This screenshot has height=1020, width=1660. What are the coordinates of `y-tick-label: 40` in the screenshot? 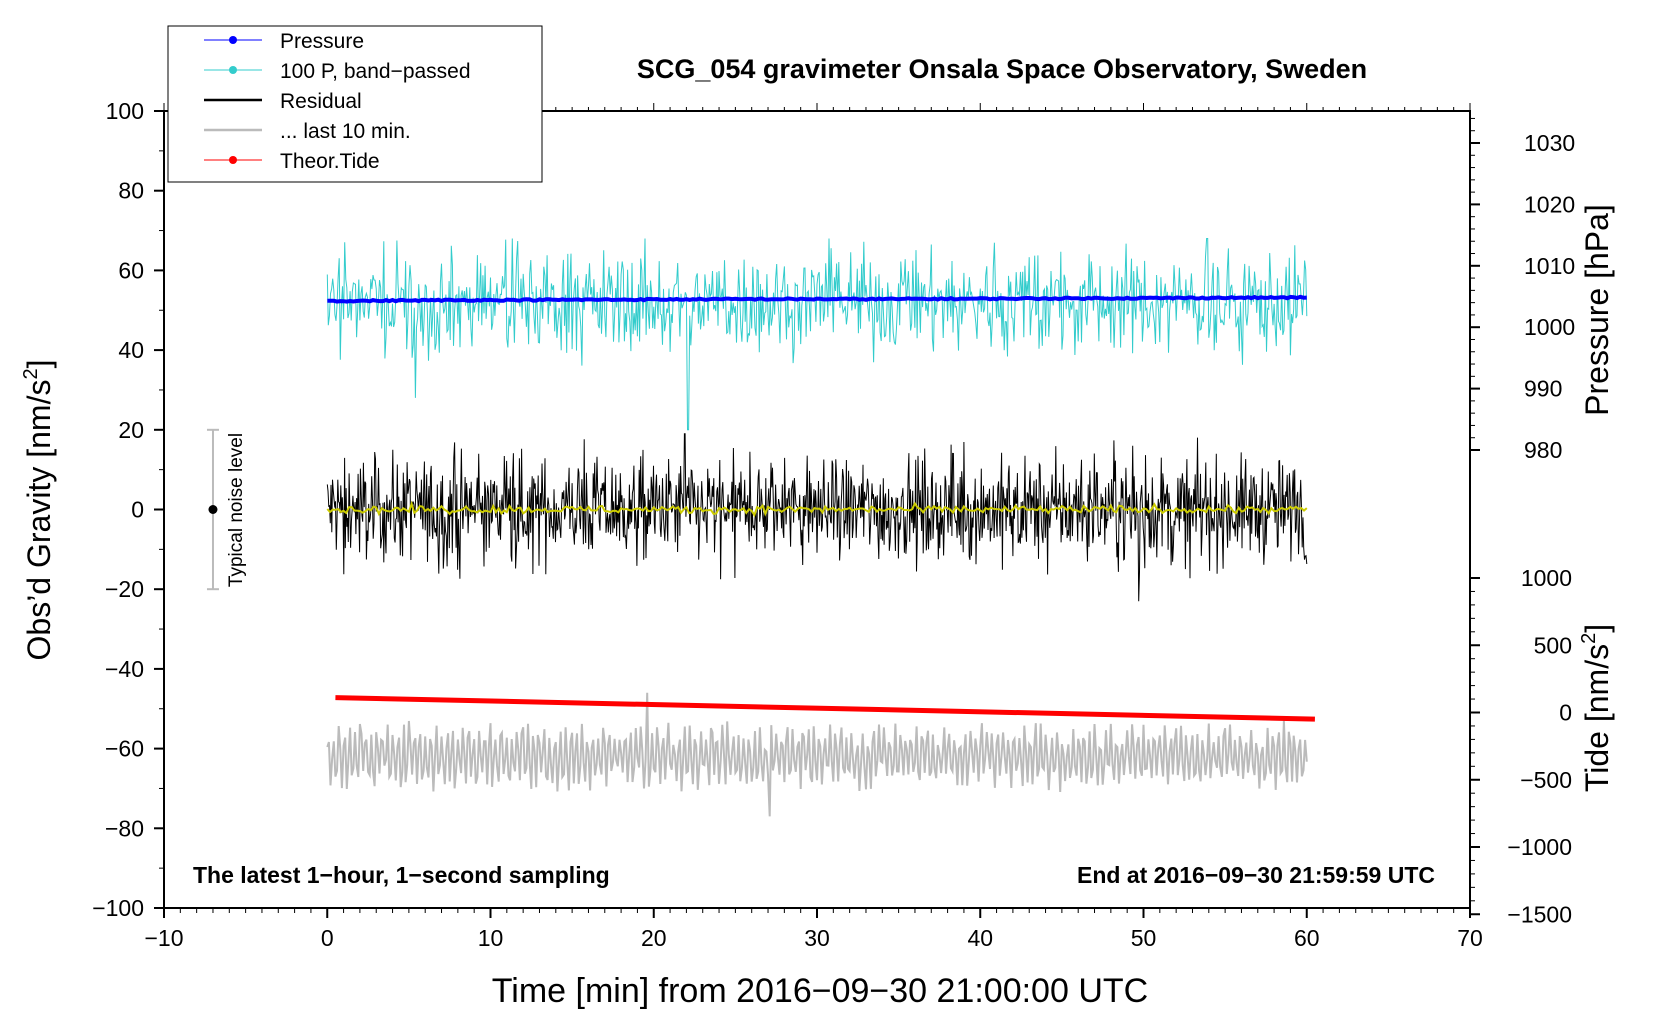 It's located at (131, 350).